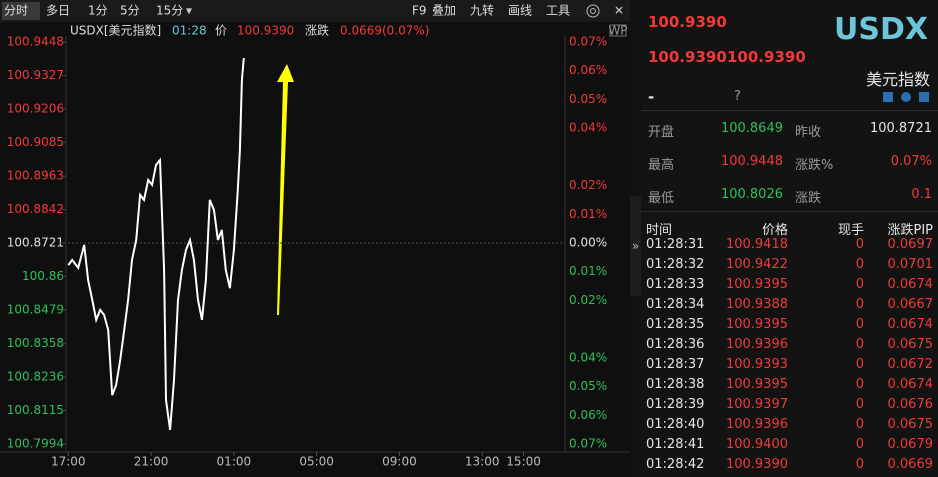 The height and width of the screenshot is (477, 938). What do you see at coordinates (921, 194) in the screenshot?
I see `stat-value: 0.1` at bounding box center [921, 194].